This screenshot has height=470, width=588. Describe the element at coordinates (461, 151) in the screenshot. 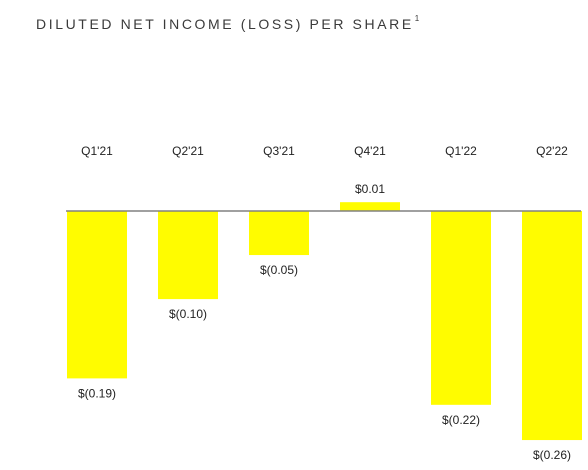

I see `category-label: Q1'22` at that location.